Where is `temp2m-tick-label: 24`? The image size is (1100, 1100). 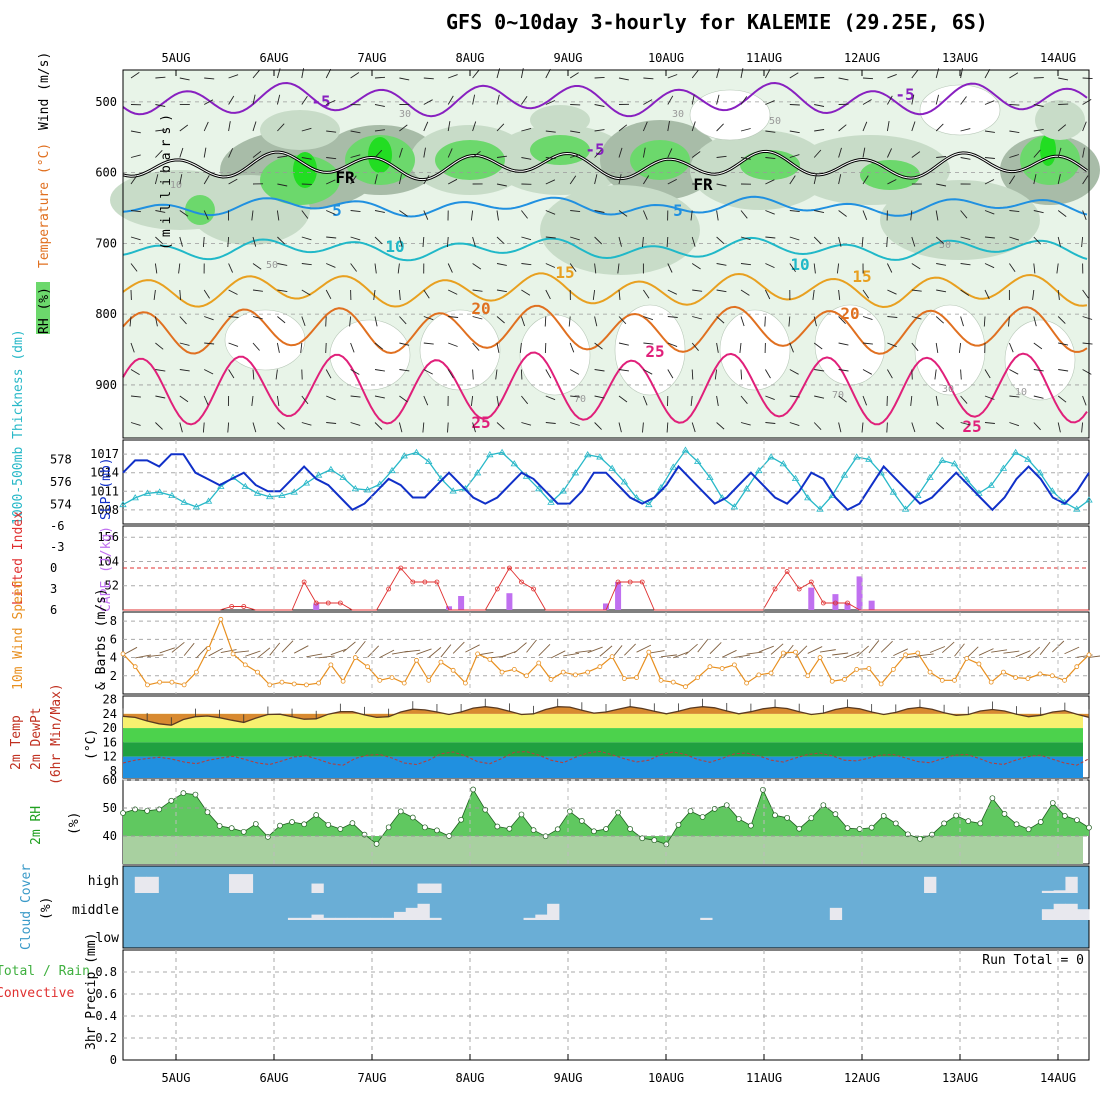
temp2m-tick-label: 24 is located at coordinates (110, 714).